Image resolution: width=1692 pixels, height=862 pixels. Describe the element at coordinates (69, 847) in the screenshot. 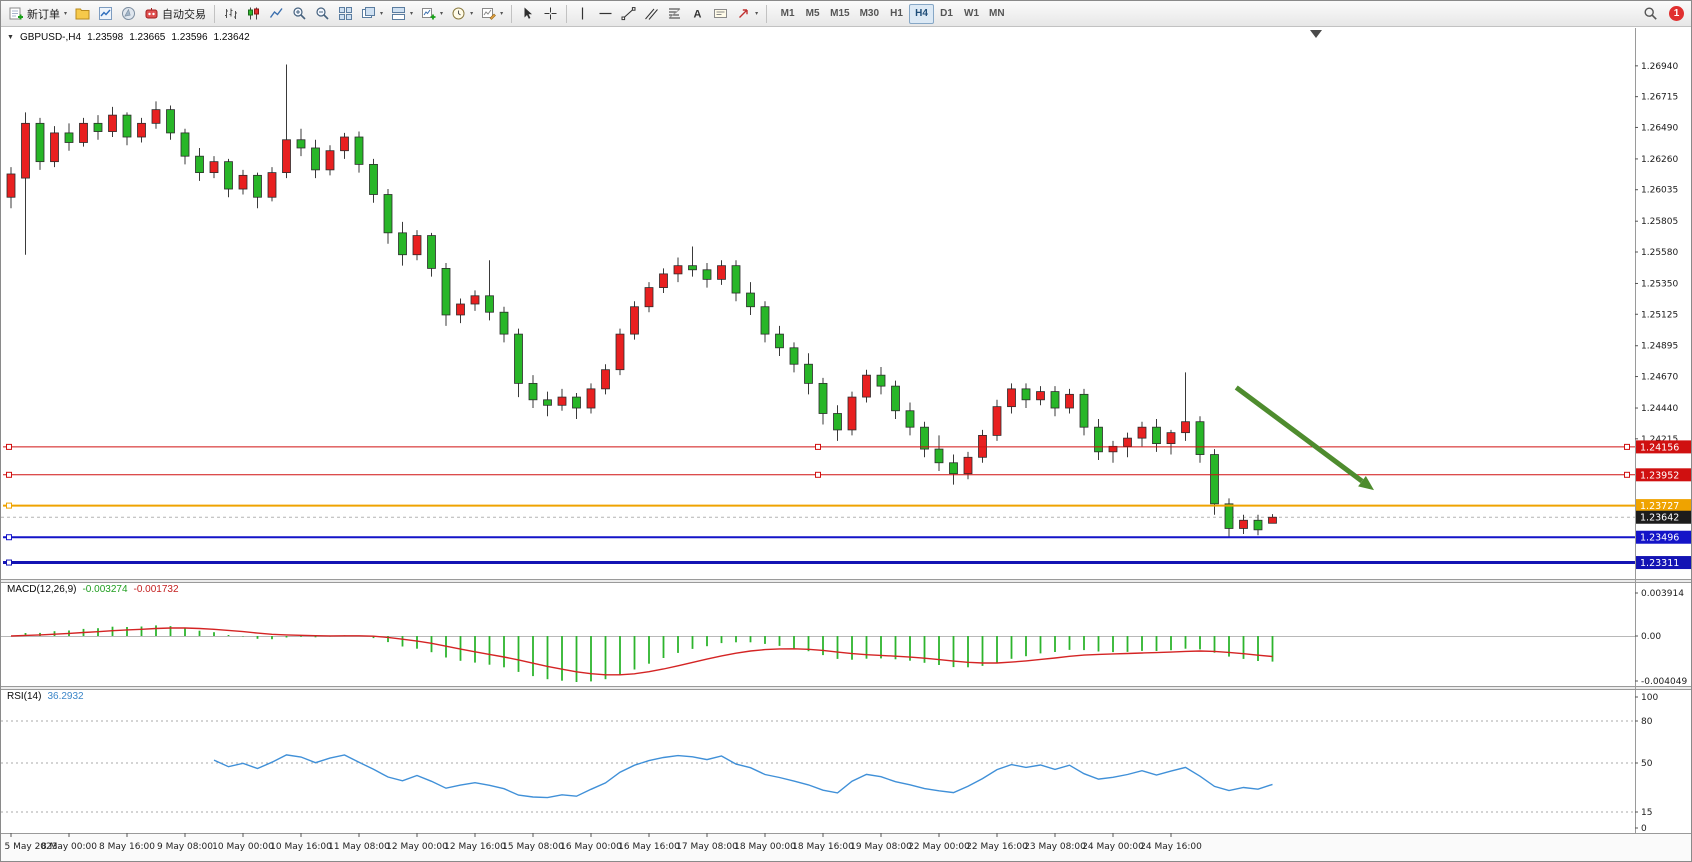

I see `time-axis-label: 8 May 00:00` at that location.